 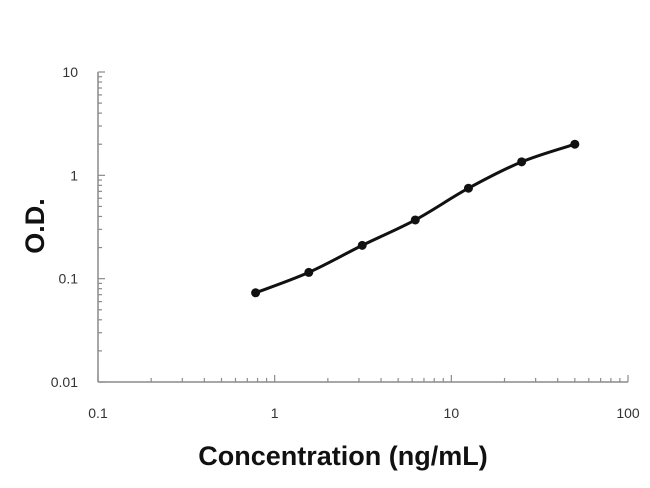 What do you see at coordinates (452, 413) in the screenshot?
I see `x-tick-label: 10` at bounding box center [452, 413].